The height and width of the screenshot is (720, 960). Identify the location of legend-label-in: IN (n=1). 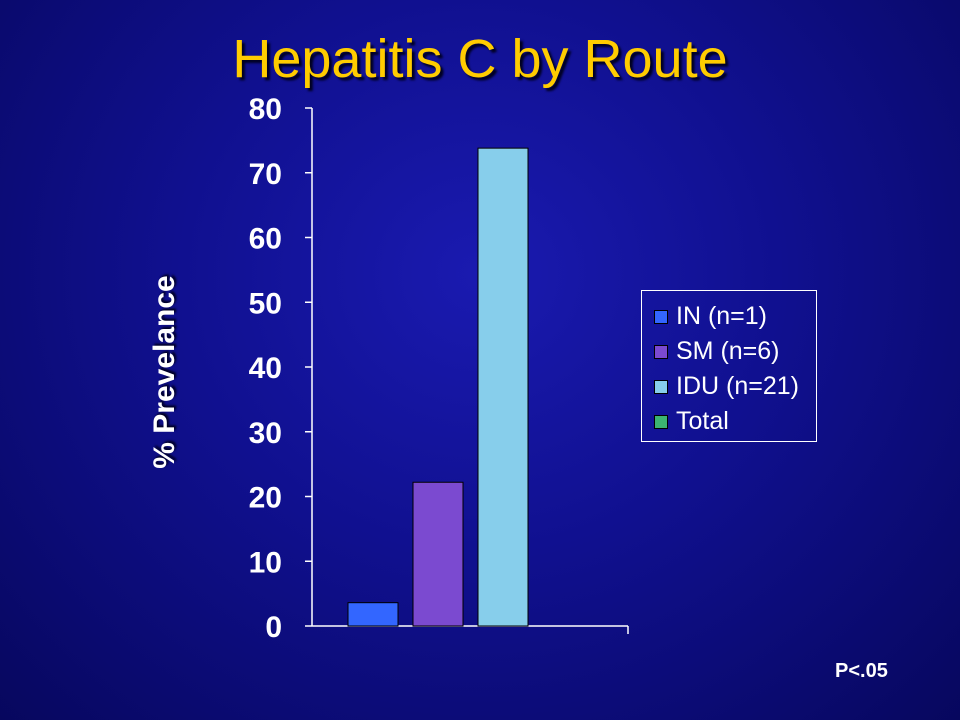
(722, 316).